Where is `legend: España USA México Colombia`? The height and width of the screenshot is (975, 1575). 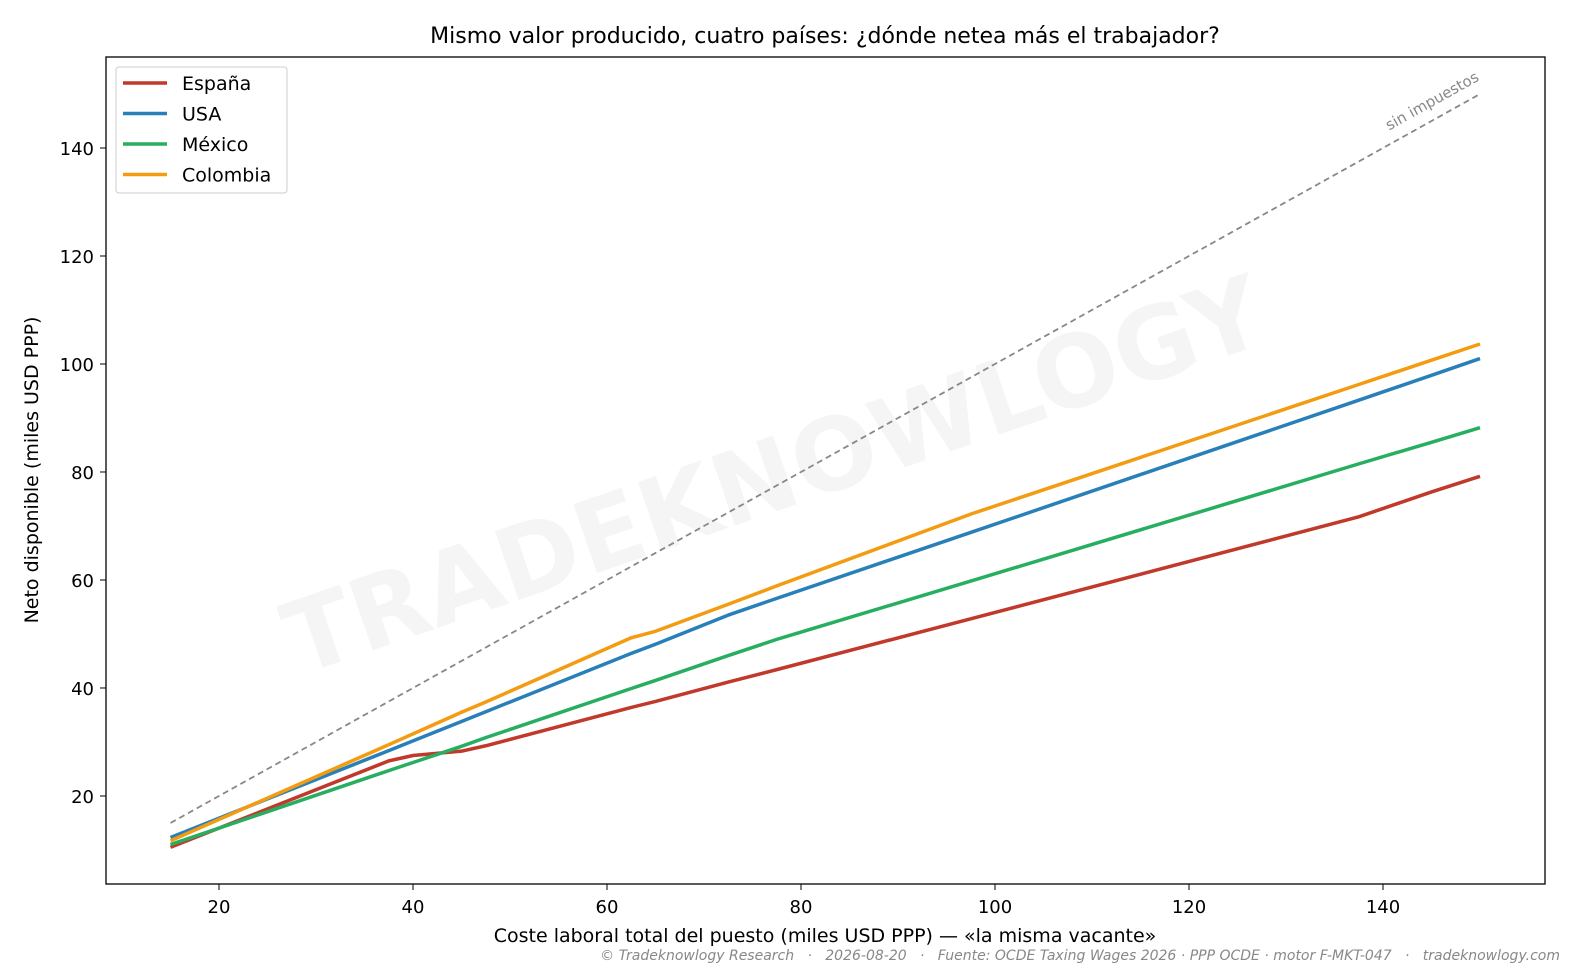
legend: España USA México Colombia is located at coordinates (201, 130).